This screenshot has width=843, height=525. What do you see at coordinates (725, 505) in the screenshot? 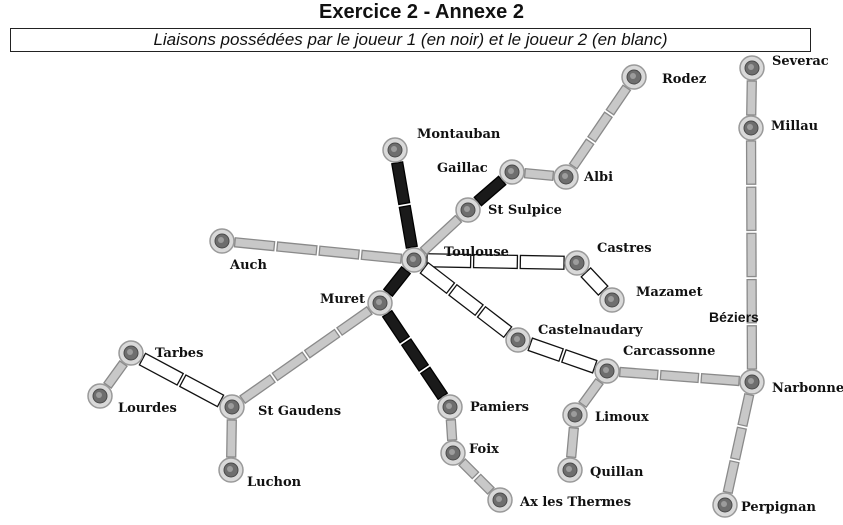
I see `city-marker-perpignan` at bounding box center [725, 505].